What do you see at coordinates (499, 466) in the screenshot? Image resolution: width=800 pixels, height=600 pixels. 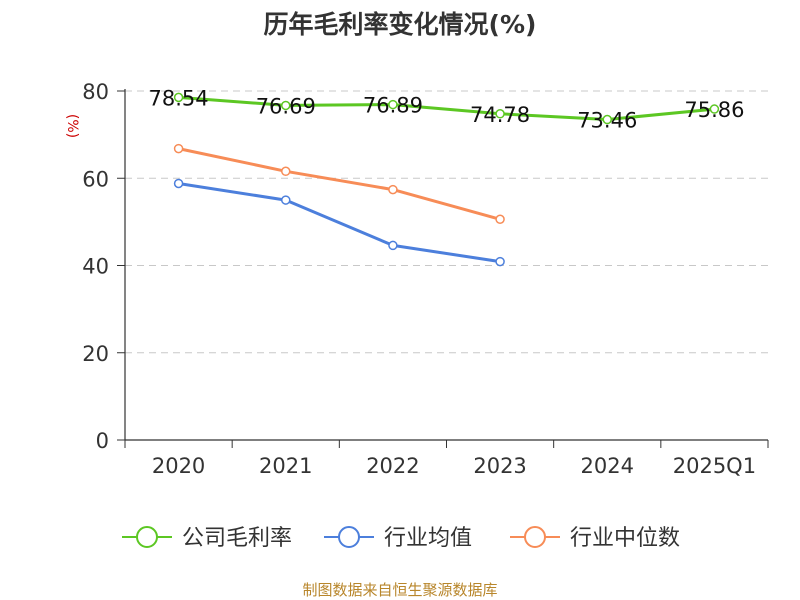 I see `x-tick-label: 2023` at bounding box center [499, 466].